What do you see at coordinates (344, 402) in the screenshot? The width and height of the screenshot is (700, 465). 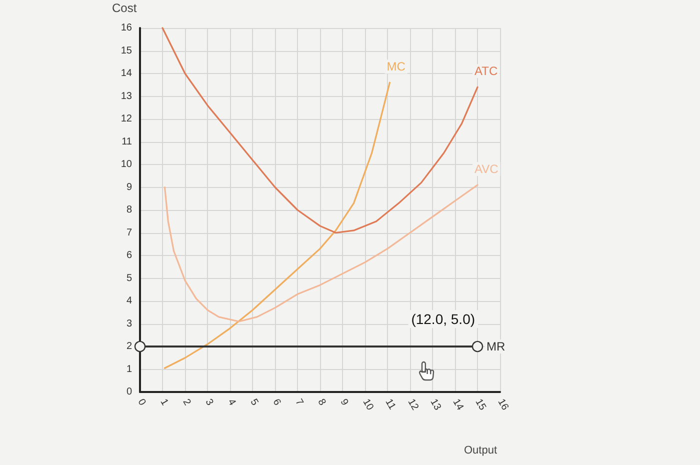 I see `x-tick-label: 9` at bounding box center [344, 402].